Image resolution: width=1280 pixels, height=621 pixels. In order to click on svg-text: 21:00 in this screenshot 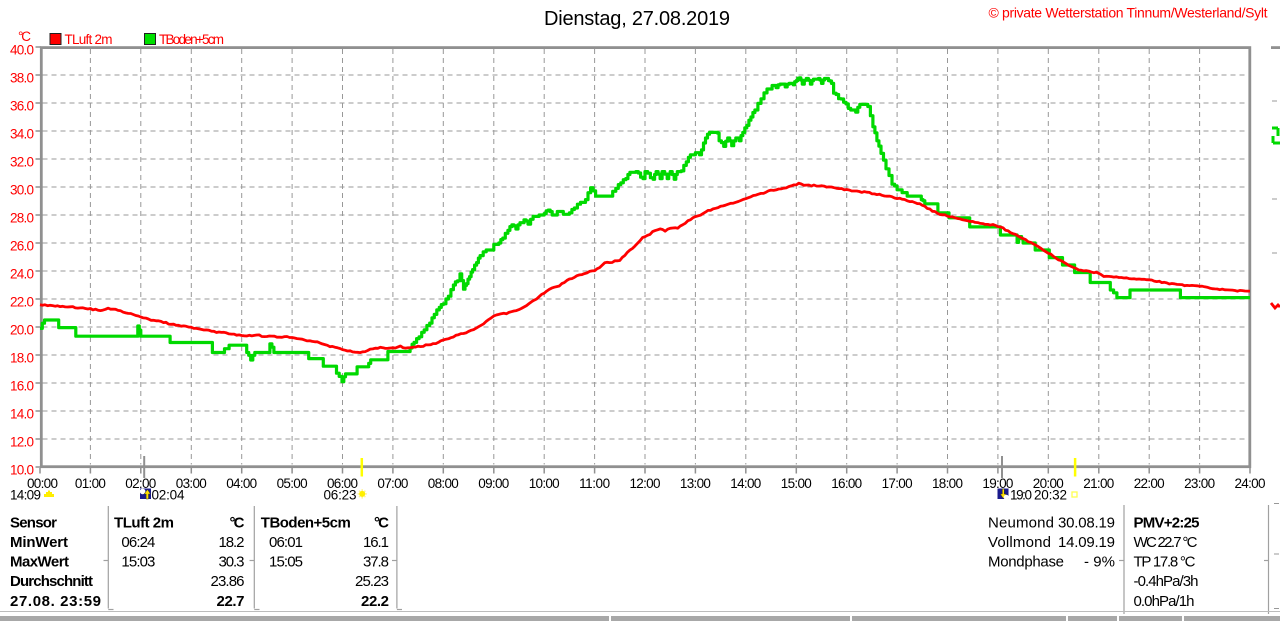, I will do `click(1098, 483)`.